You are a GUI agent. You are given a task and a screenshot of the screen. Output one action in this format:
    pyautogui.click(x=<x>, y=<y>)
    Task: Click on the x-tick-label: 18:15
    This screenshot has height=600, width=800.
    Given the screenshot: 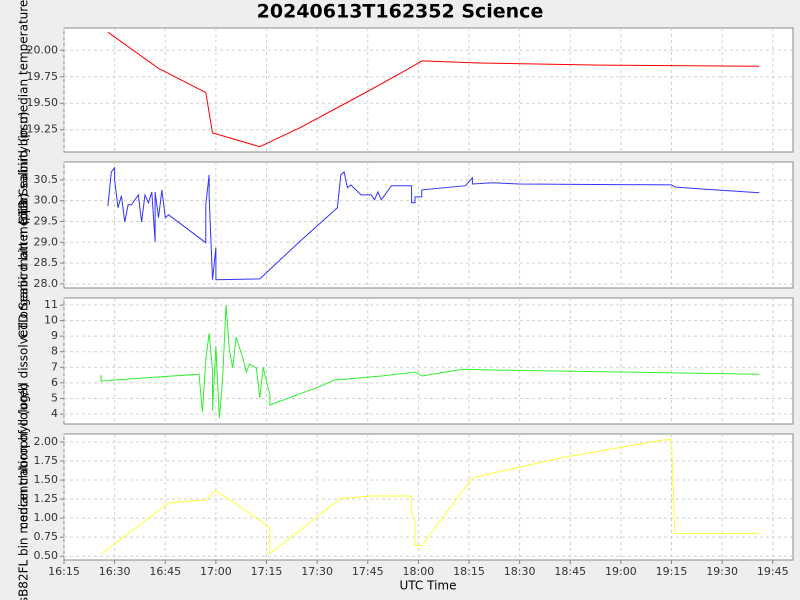 What is the action you would take?
    pyautogui.click(x=469, y=571)
    